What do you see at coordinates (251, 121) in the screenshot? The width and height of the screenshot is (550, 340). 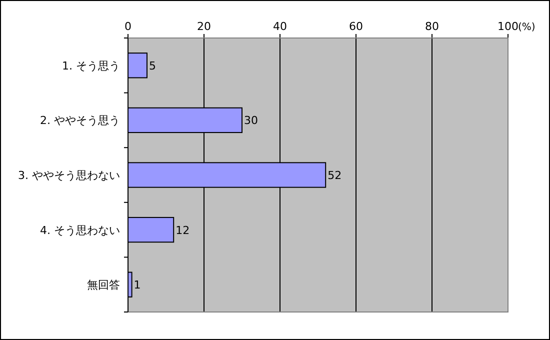 I see `data-label: 30` at bounding box center [251, 121].